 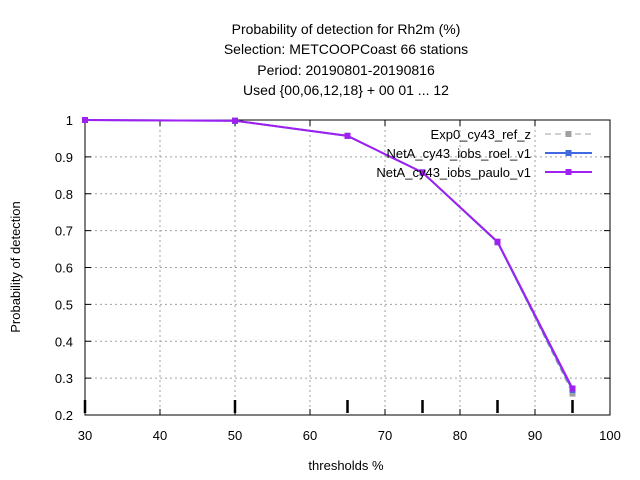 I want to click on x-tick-label: 60, so click(x=310, y=435).